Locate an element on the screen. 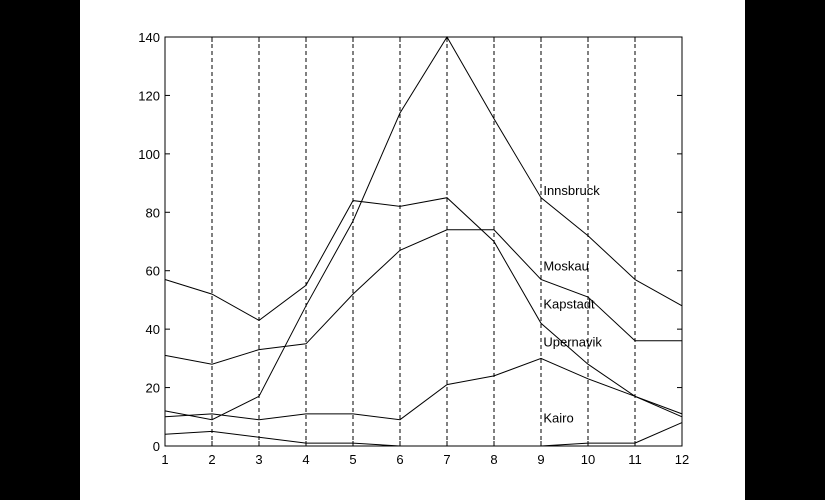 This screenshot has height=500, width=825. y-tick-label: 120 is located at coordinates (149, 95).